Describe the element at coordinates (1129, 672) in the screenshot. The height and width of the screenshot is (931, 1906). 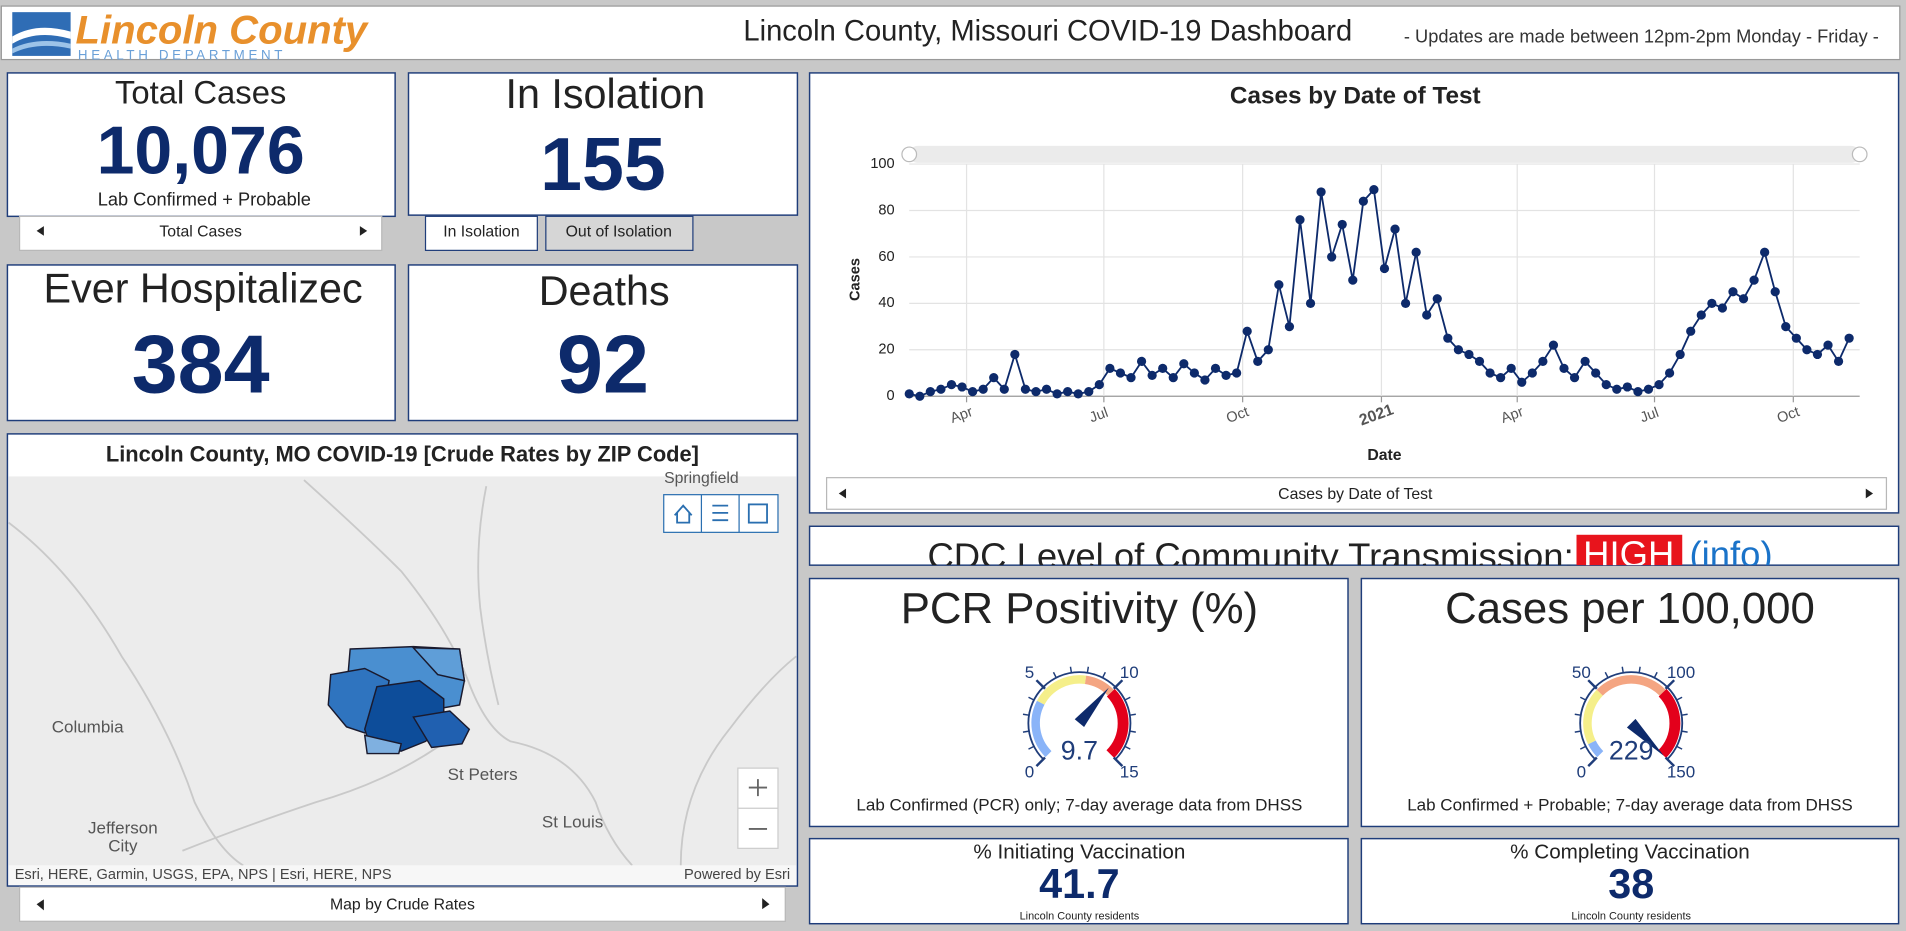
I see `gauge-tick-label: 10` at that location.